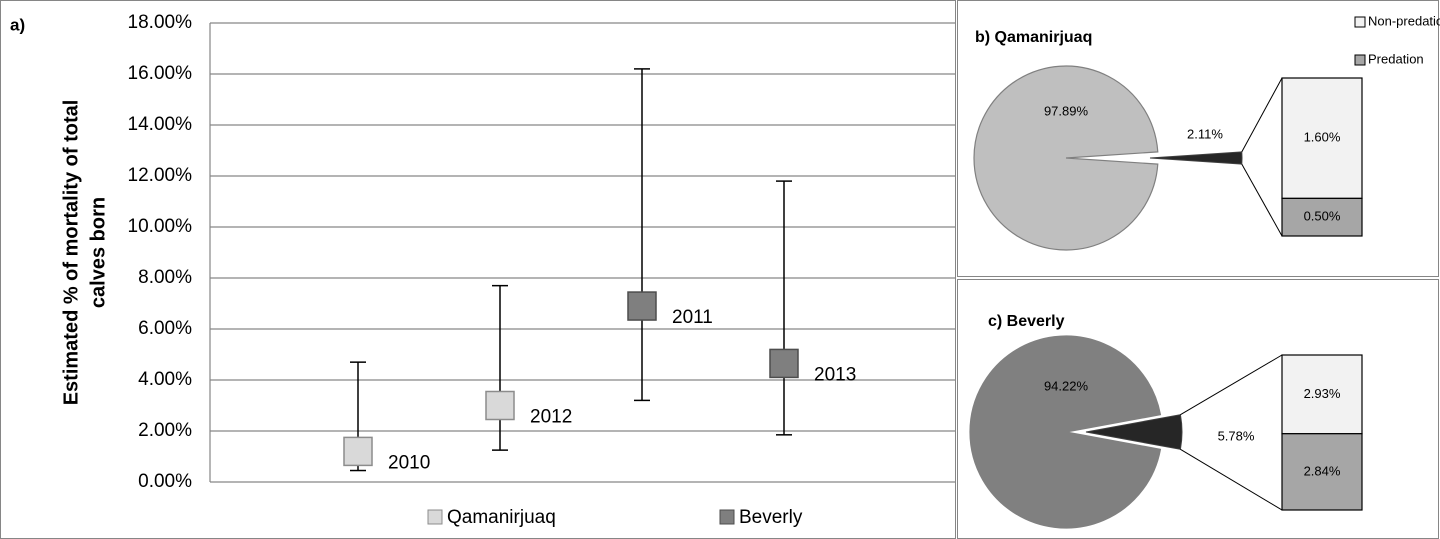  What do you see at coordinates (1066, 110) in the screenshot?
I see `value-label: 97.89%` at bounding box center [1066, 110].